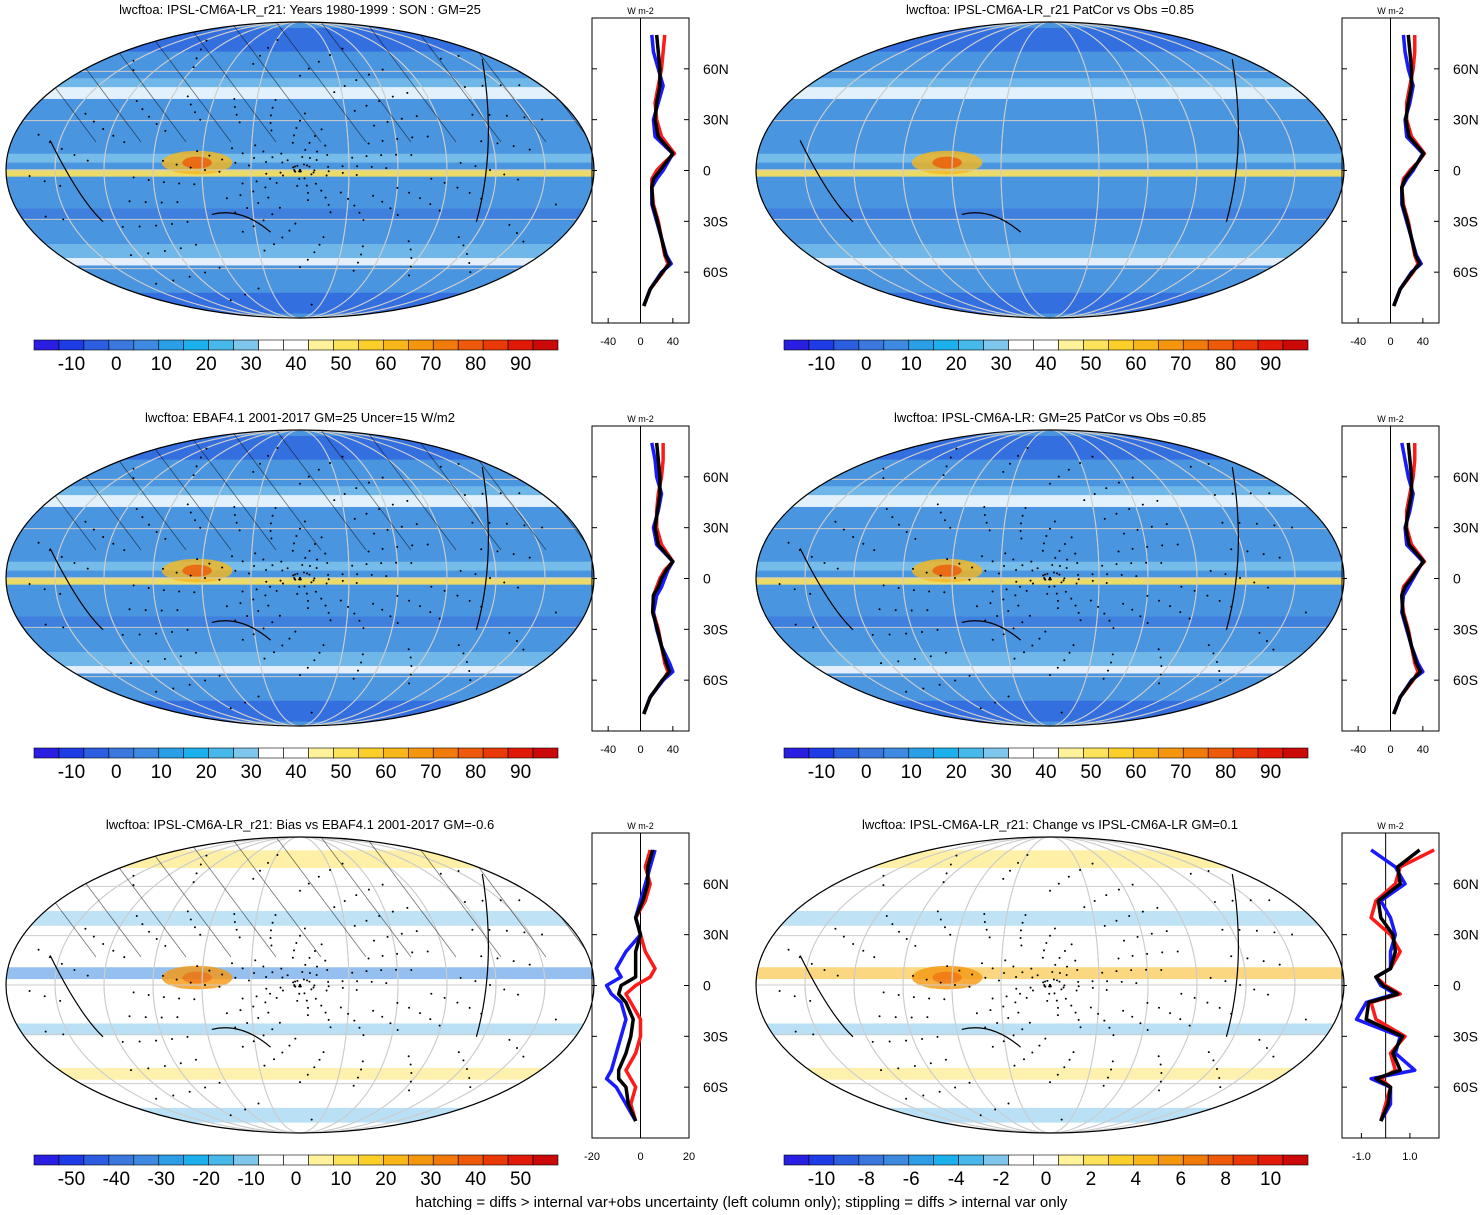  I want to click on zonal-x-tick-label: -40, so click(1358, 342).